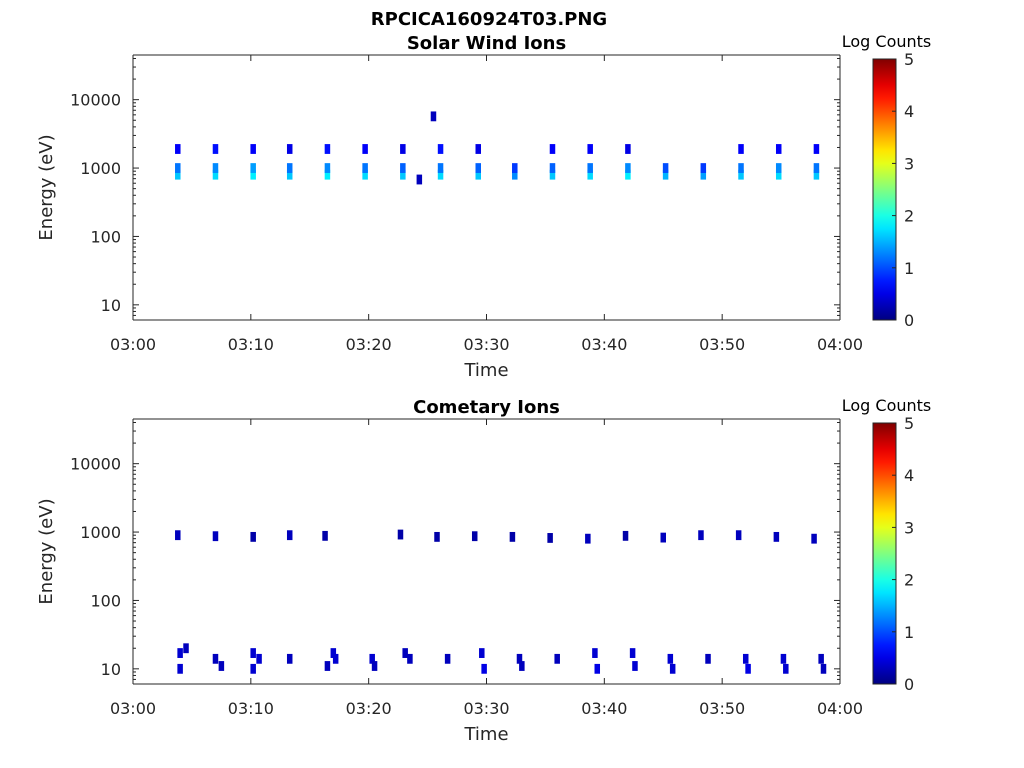 This screenshot has width=1024, height=768. Describe the element at coordinates (887, 405) in the screenshot. I see `colorbar-label: Log Counts` at that location.